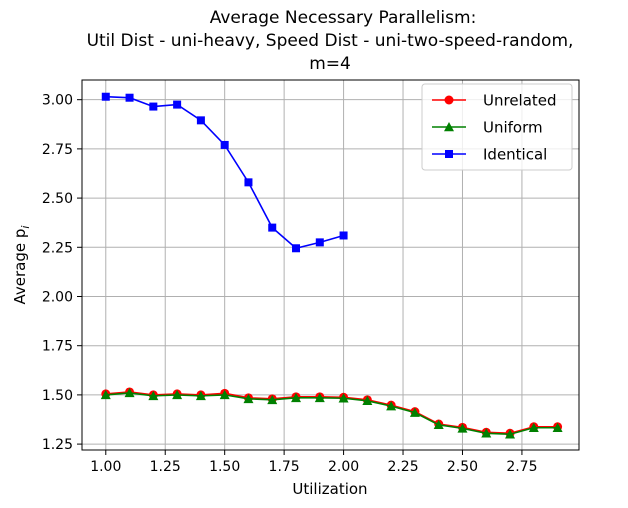  I want to click on legend-marker-identical, so click(449, 154).